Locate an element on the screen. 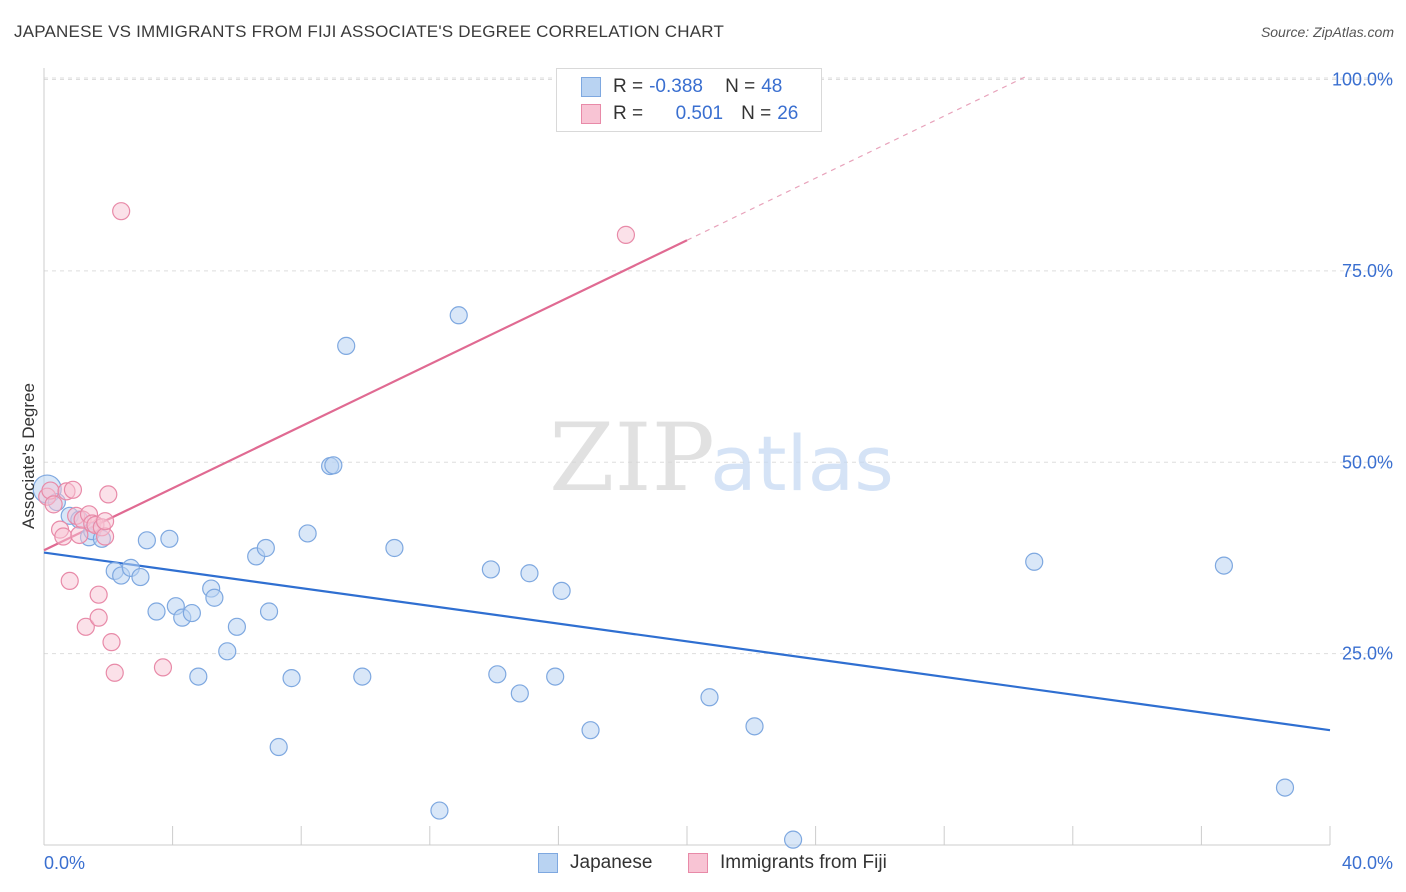 The width and height of the screenshot is (1406, 892). legend-item-japanese: Japanese is located at coordinates (595, 863).